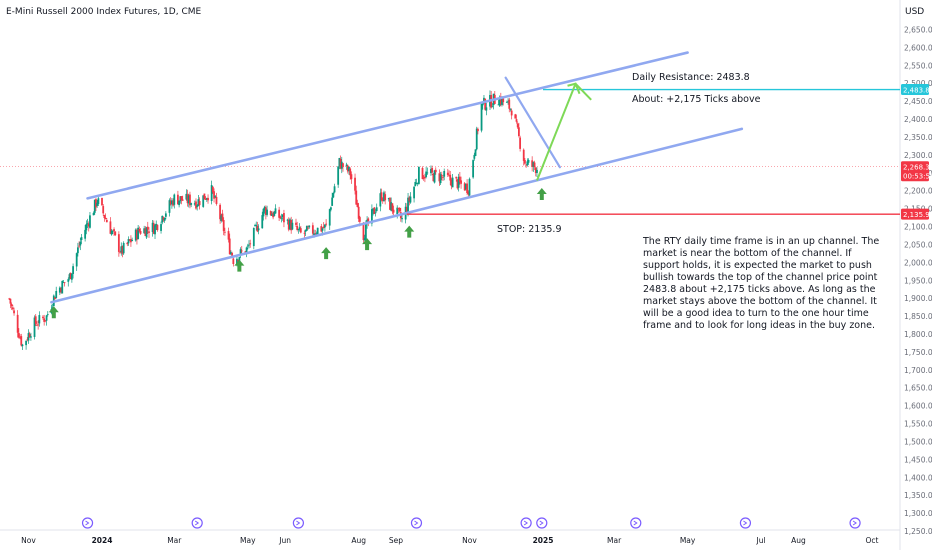 The height and width of the screenshot is (550, 932). I want to click on y-tick-label: 1,850.0, so click(918, 316).